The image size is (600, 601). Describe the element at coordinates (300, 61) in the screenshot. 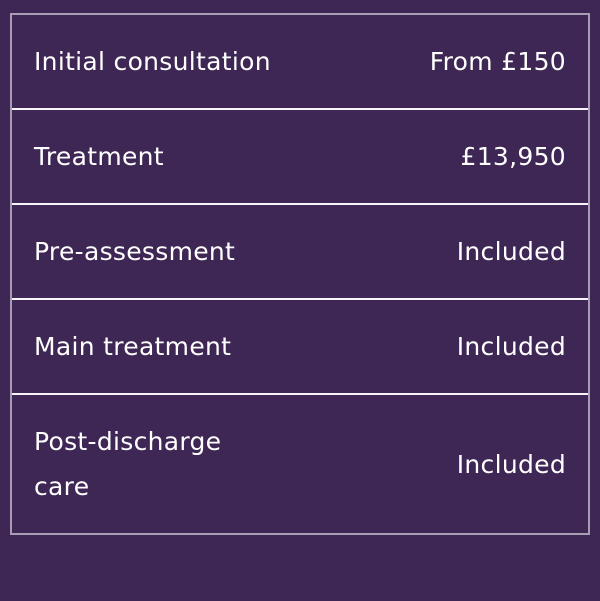

I see `table-row: Initial consultation From £150` at that location.